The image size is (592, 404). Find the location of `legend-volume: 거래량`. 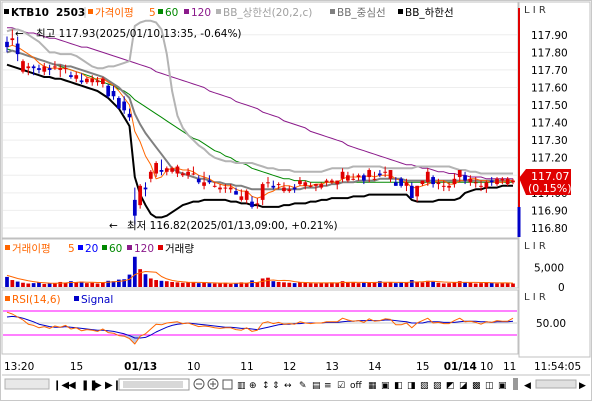

legend-volume: 거래량 is located at coordinates (179, 249).